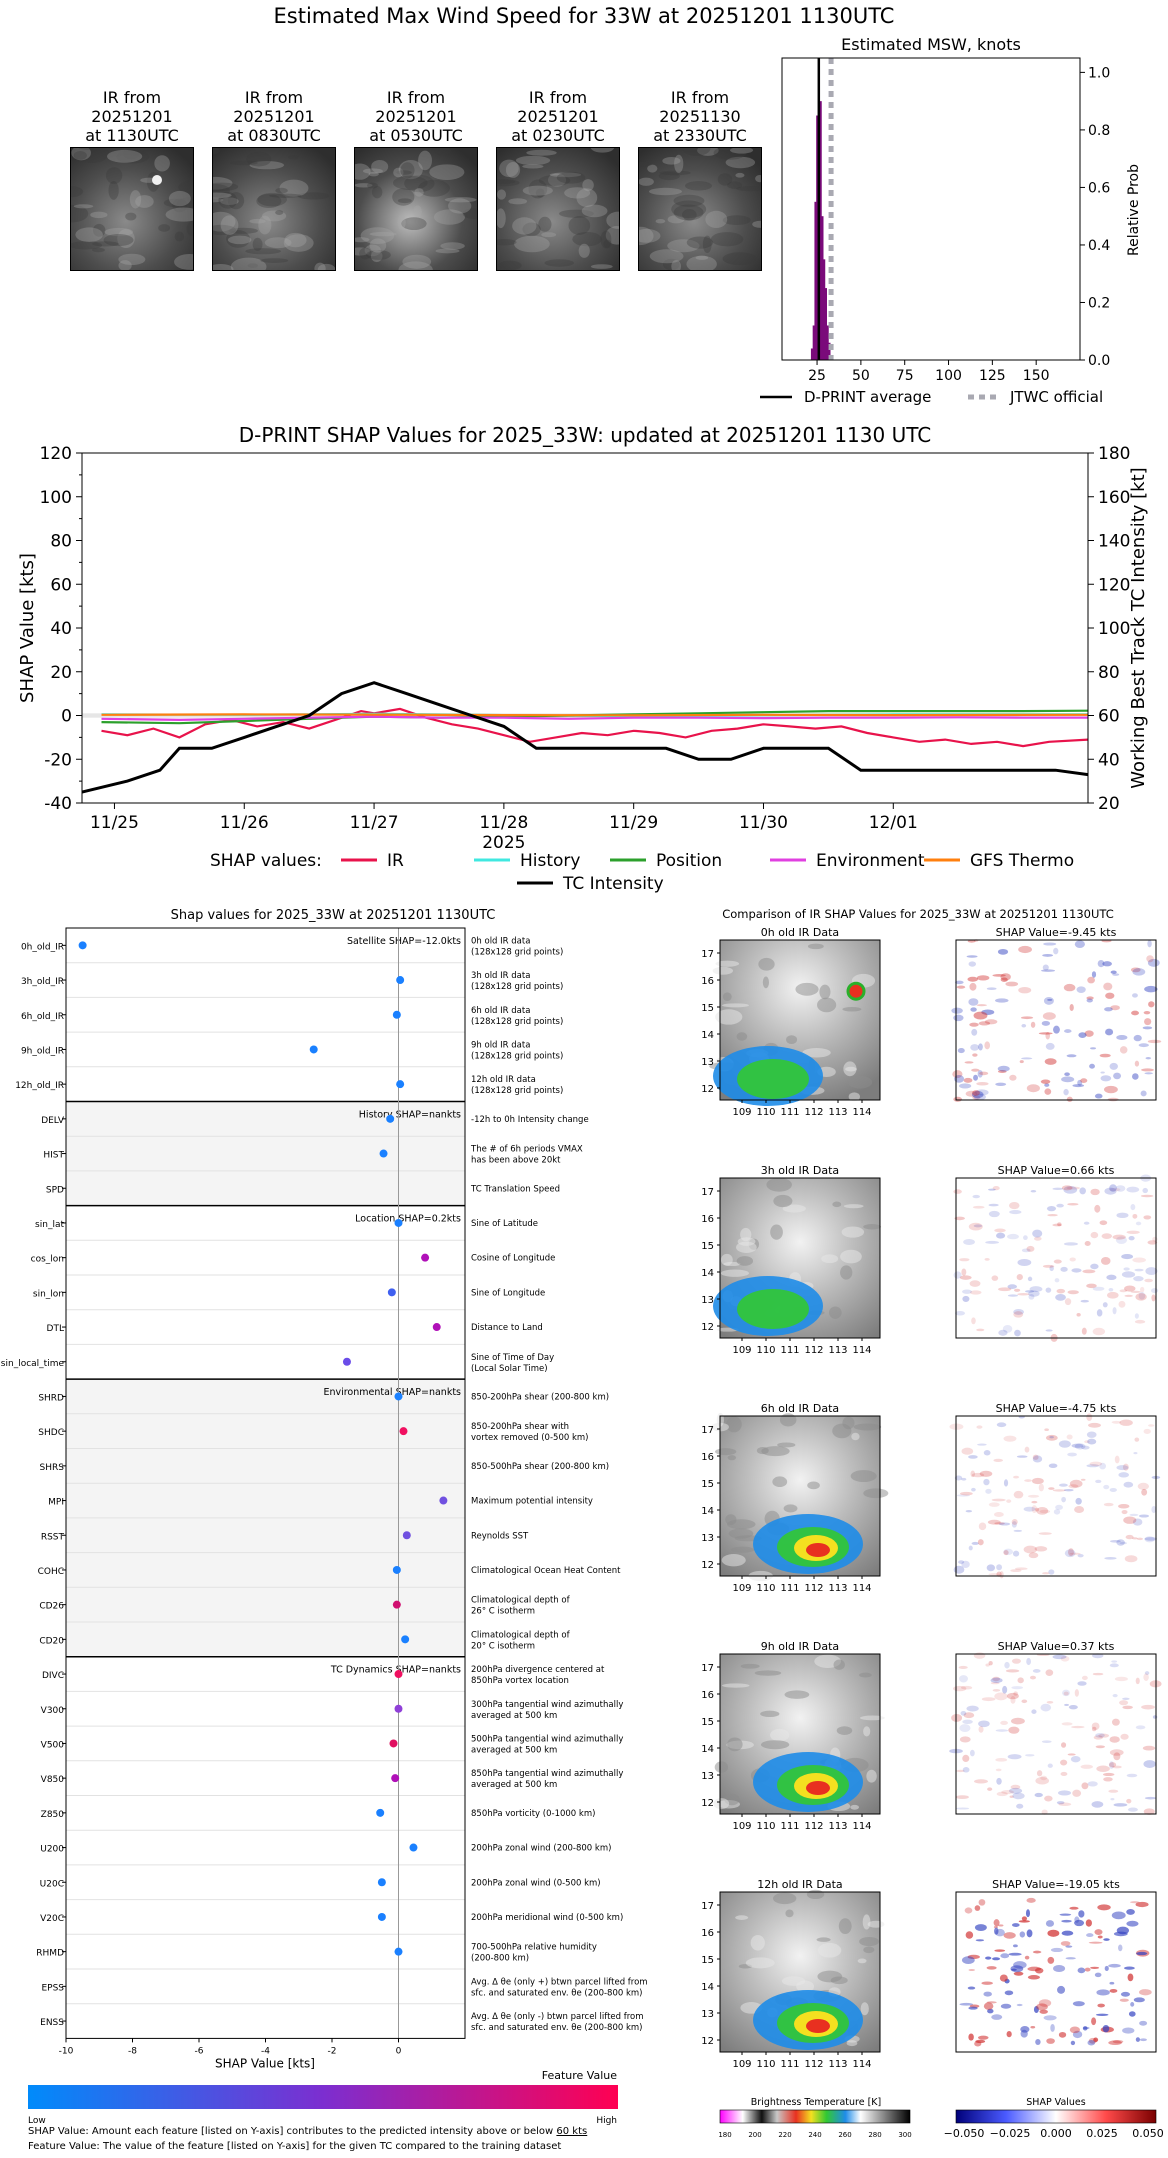 This screenshot has height=2158, width=1168. I want to click on feature-description: 200hPa zonal wind (200-800 km), so click(541, 1849).